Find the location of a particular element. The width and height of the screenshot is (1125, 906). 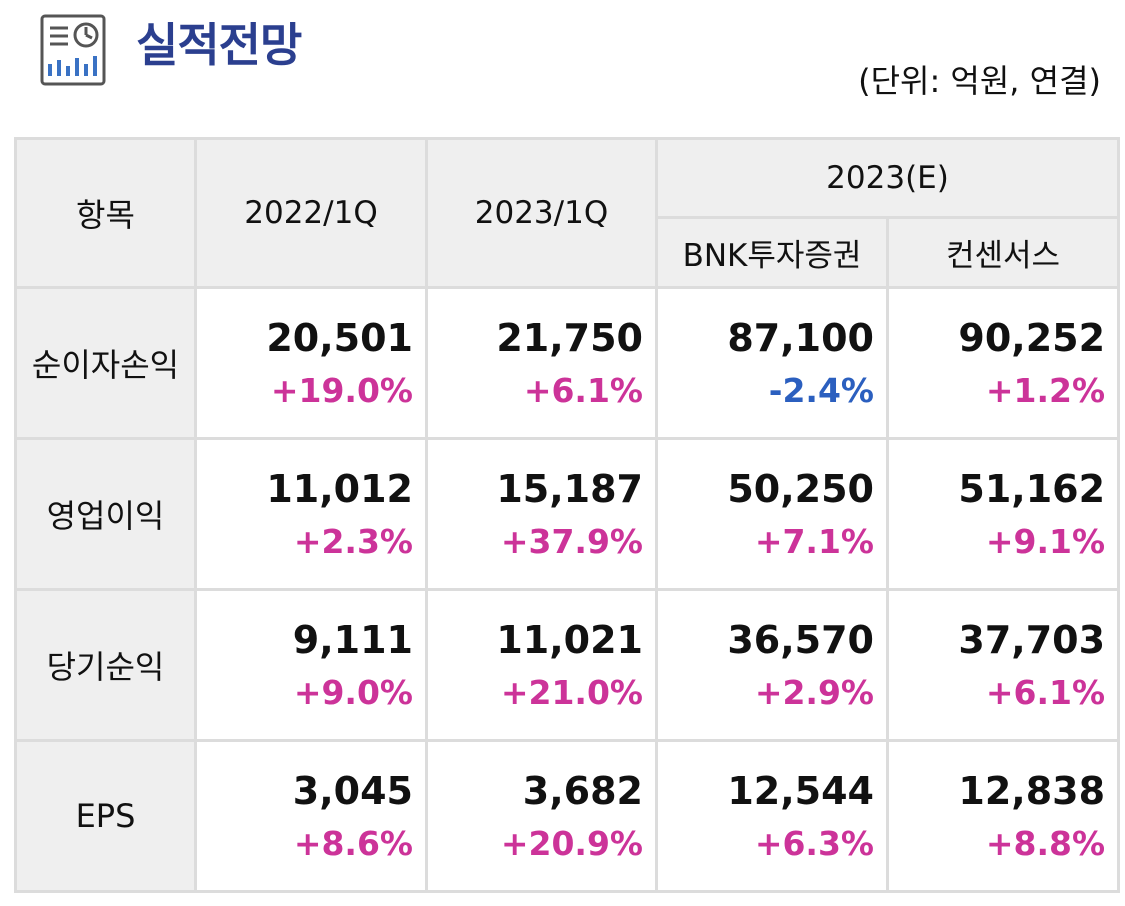

value: 37,703 is located at coordinates (1032, 640).